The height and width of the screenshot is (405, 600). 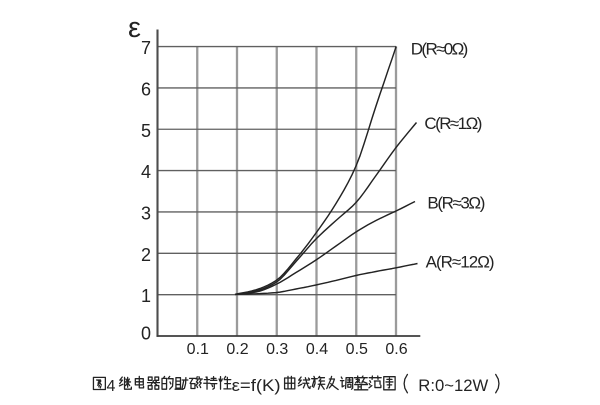 I want to click on svg-text: 0.2, so click(x=237, y=349).